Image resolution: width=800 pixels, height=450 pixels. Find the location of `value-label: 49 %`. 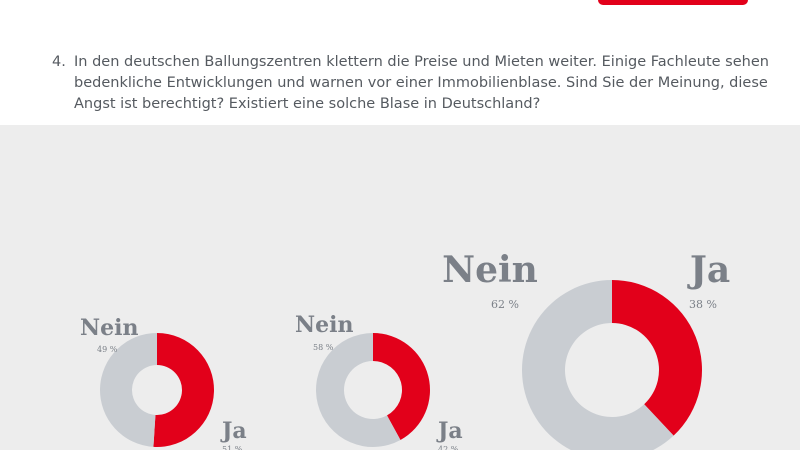

value-label: 49 % is located at coordinates (107, 349).